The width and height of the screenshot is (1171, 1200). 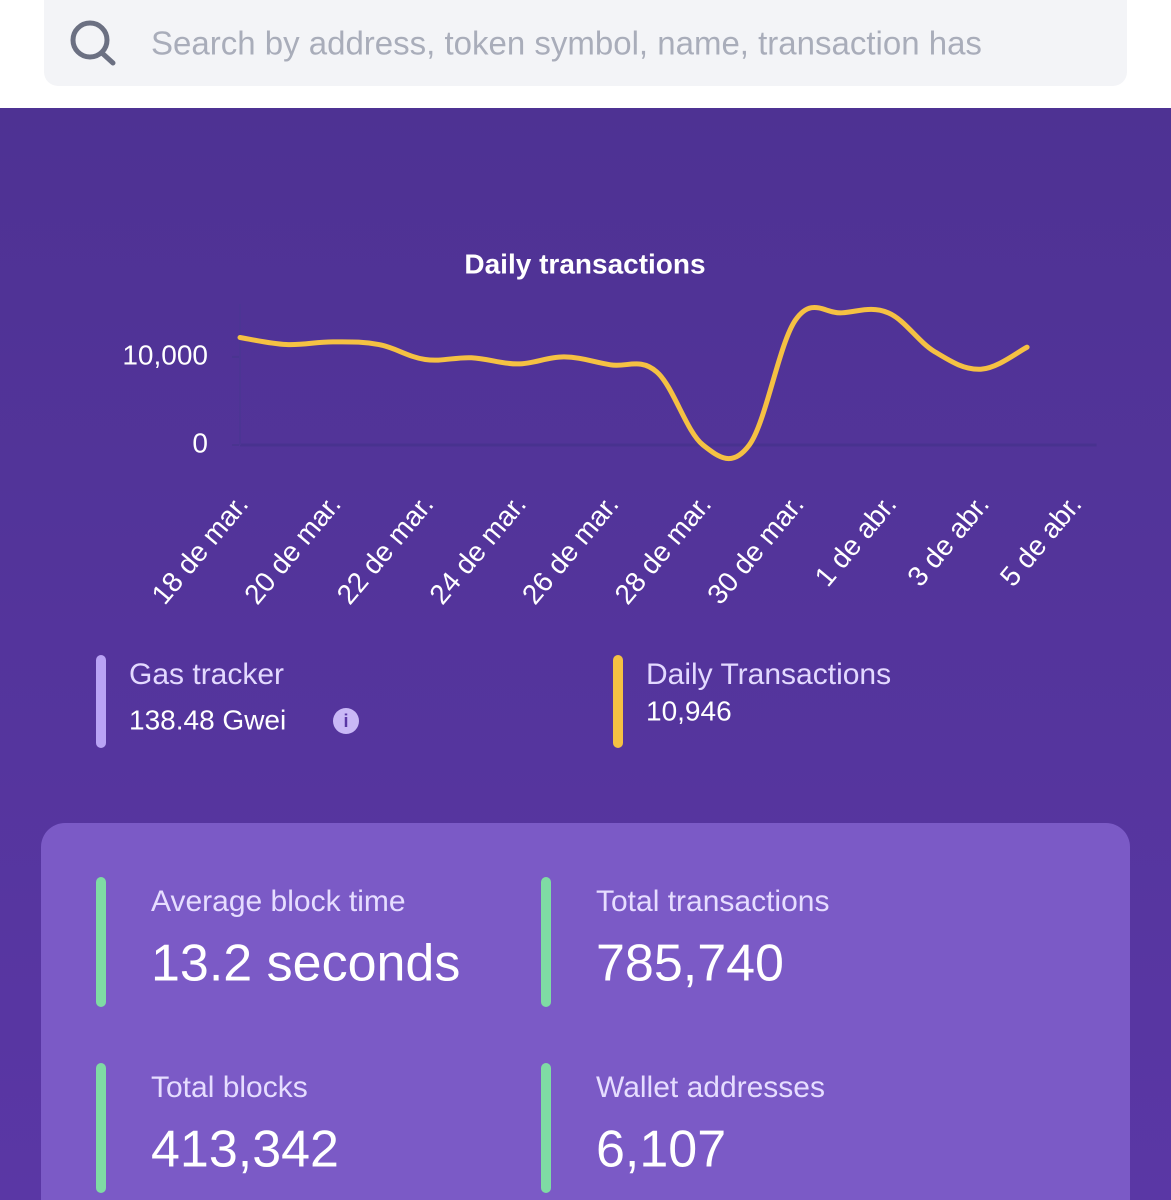 I want to click on series-line, so click(x=633, y=383).